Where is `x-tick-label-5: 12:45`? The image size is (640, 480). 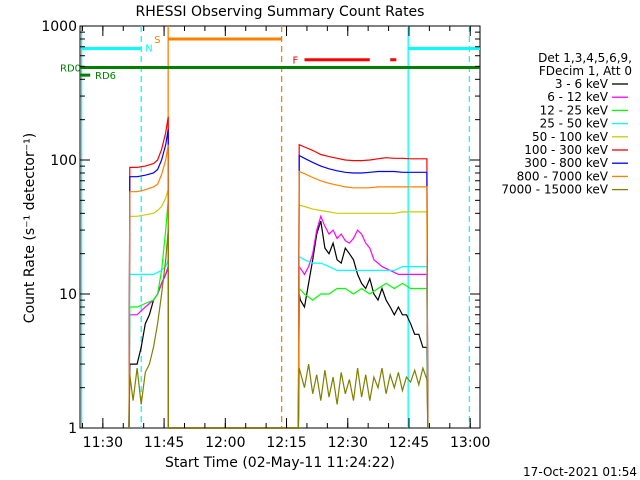 x-tick-label-5: 12:45 is located at coordinates (409, 443).